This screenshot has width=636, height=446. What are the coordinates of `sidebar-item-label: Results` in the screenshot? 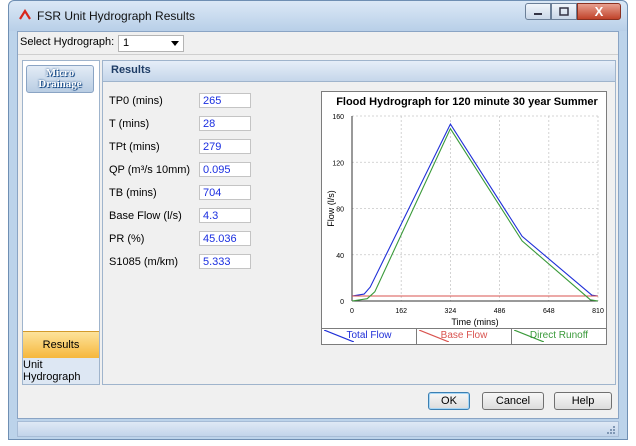 It's located at (61, 345).